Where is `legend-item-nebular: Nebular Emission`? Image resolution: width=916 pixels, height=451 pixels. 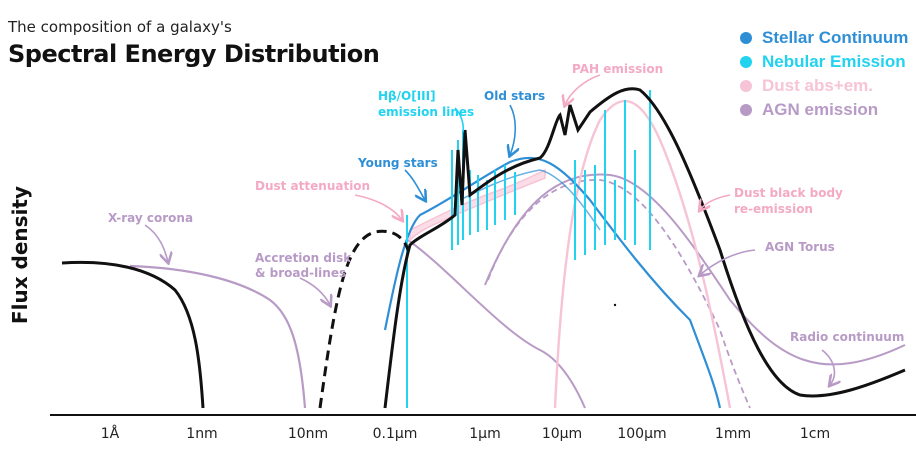 legend-item-nebular: Nebular Emission is located at coordinates (824, 62).